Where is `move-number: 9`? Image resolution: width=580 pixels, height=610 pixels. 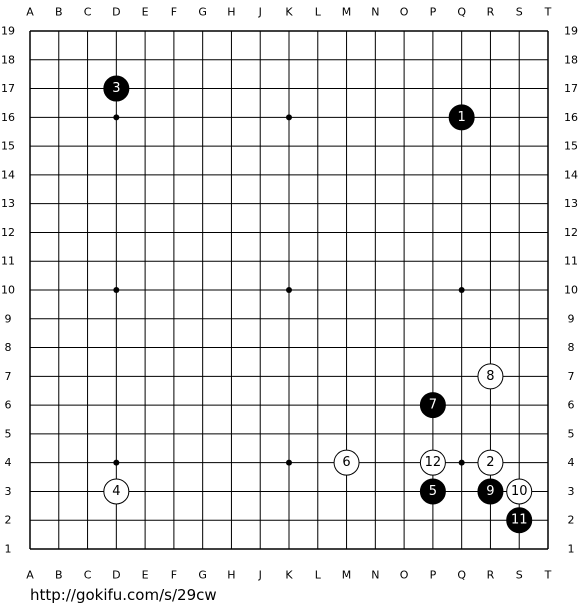
move-number: 9 is located at coordinates (490, 491).